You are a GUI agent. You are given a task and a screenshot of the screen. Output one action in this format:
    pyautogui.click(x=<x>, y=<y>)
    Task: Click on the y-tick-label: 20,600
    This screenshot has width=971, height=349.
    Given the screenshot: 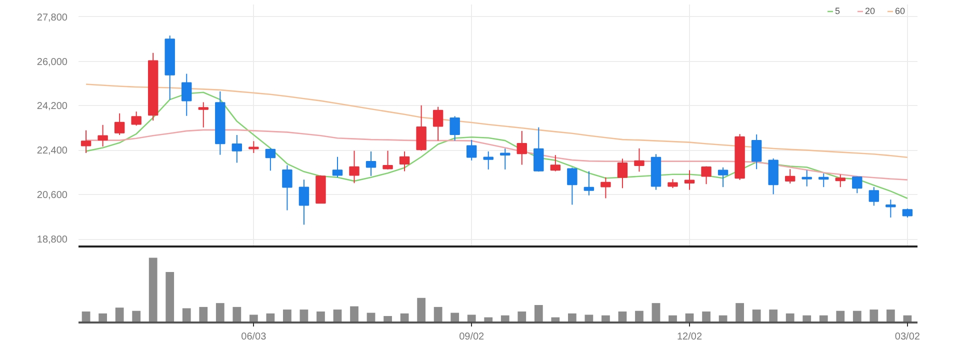 What is the action you would take?
    pyautogui.click(x=52, y=196)
    